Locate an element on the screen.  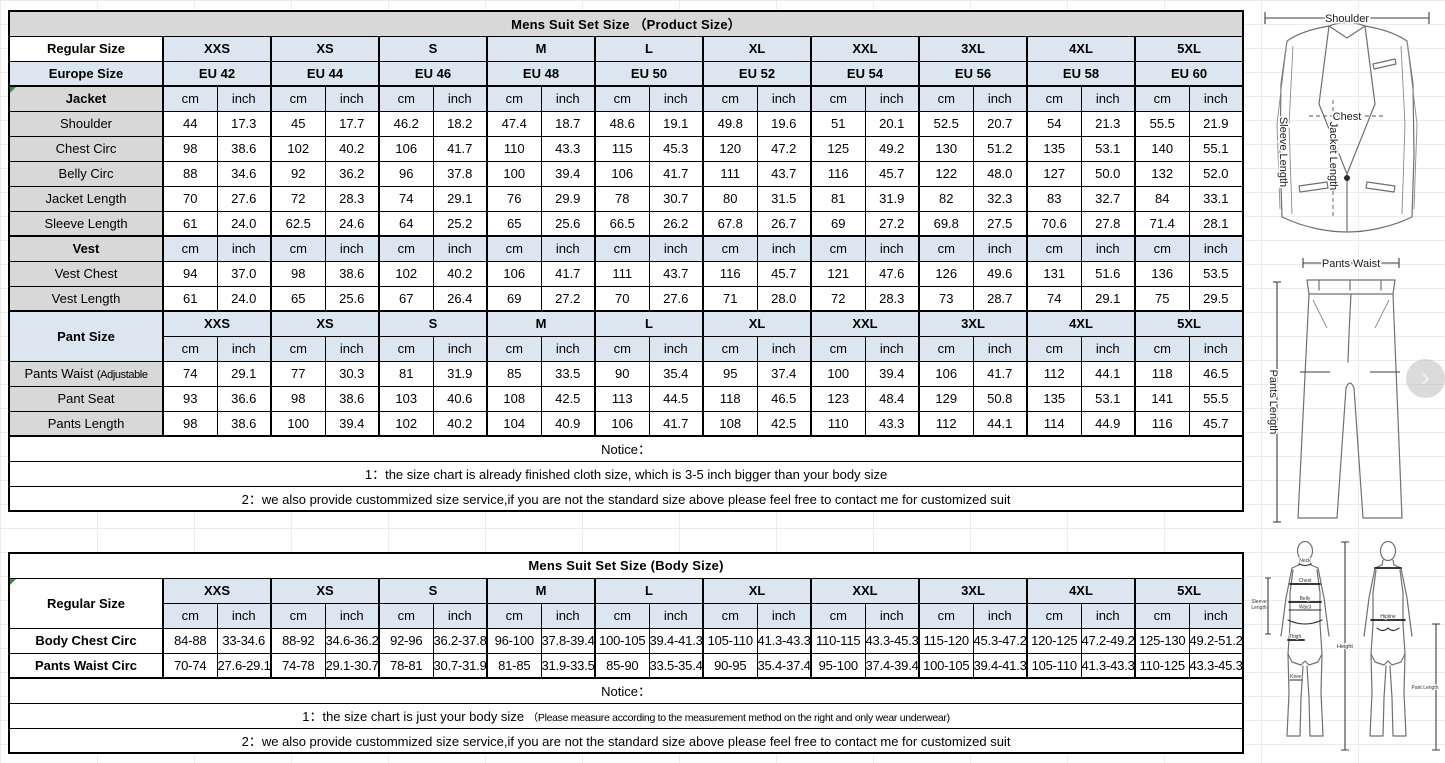
inch-value: 29.5 is located at coordinates (1216, 298).